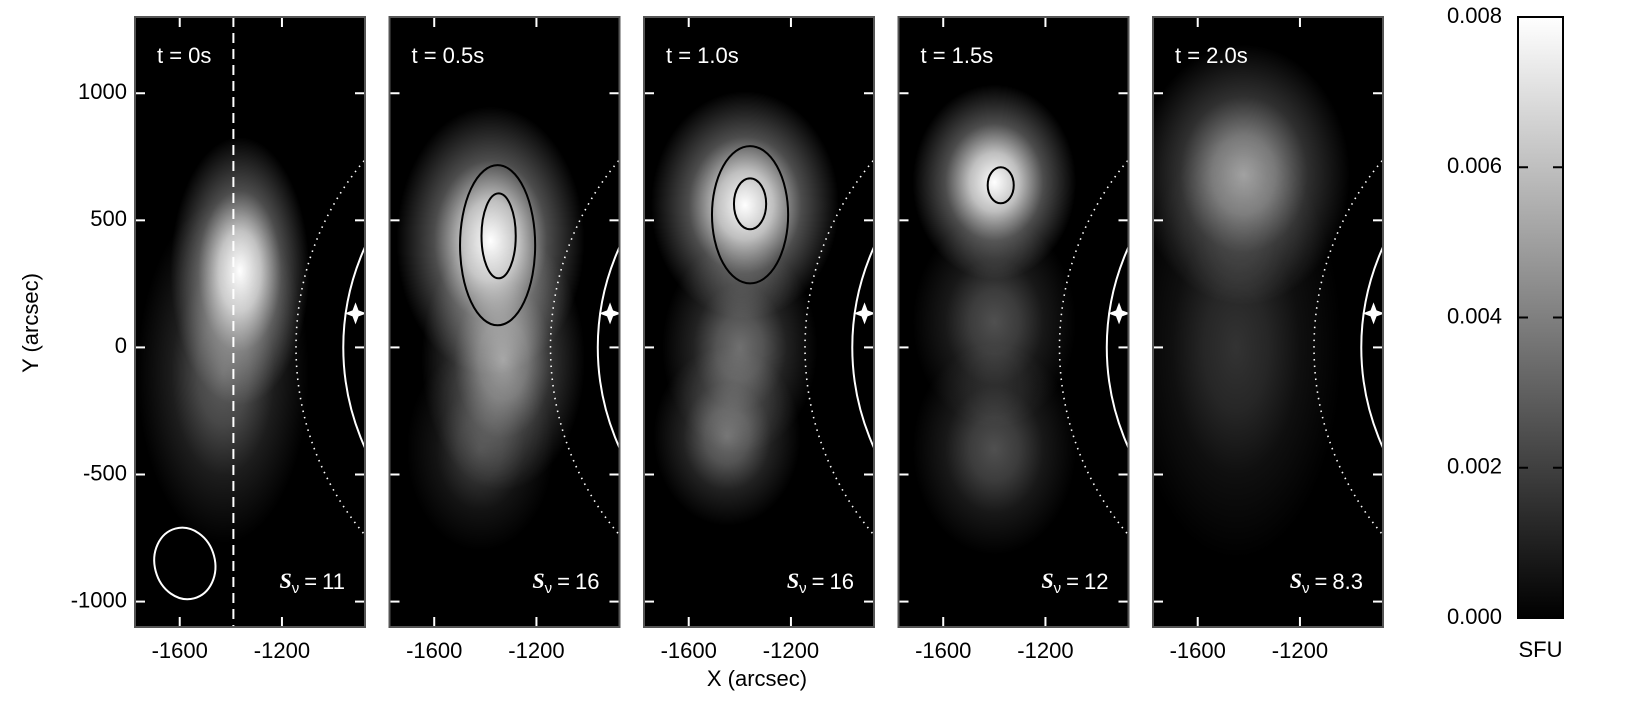 The height and width of the screenshot is (728, 1646). I want to click on flux-label: Sν = 8.3, so click(1326, 582).